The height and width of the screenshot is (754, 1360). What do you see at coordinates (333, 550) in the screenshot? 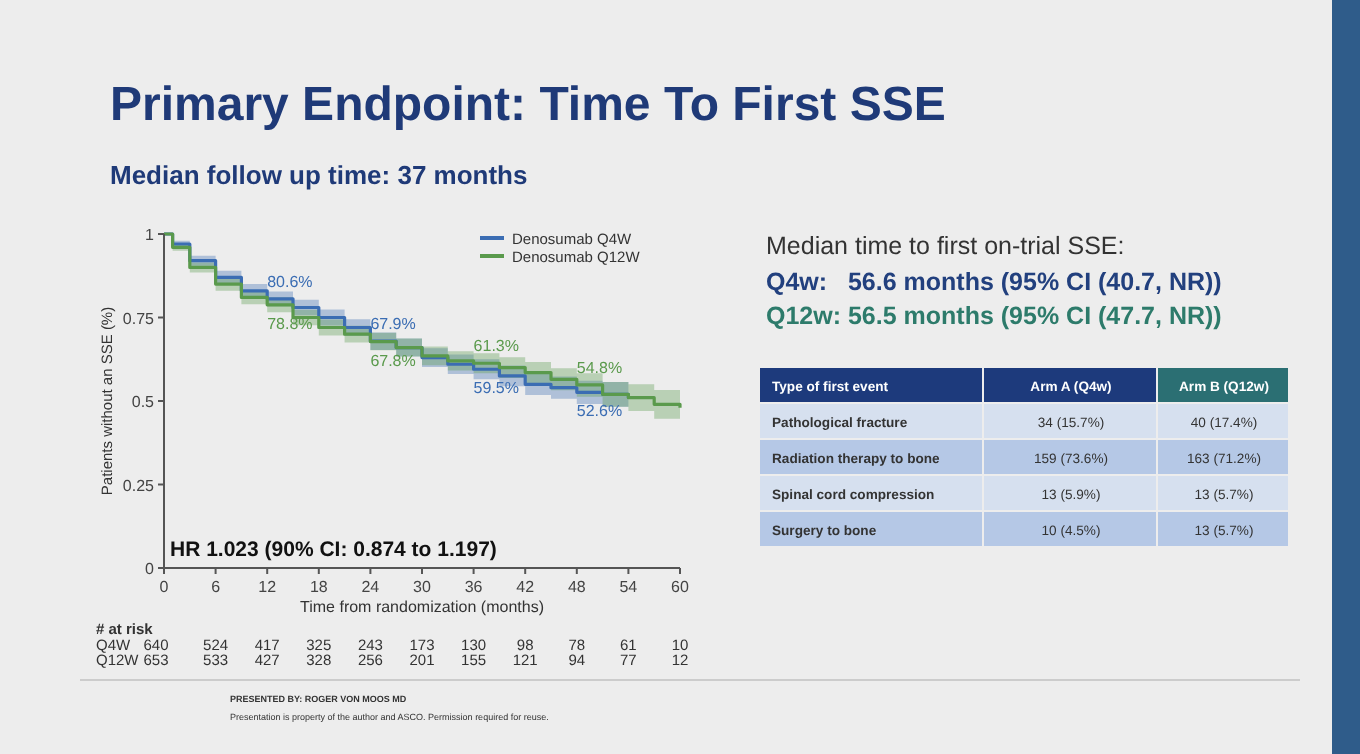
I see `annotation: HR 1.023 (90% CI: 0.874 to 1.197)` at bounding box center [333, 550].